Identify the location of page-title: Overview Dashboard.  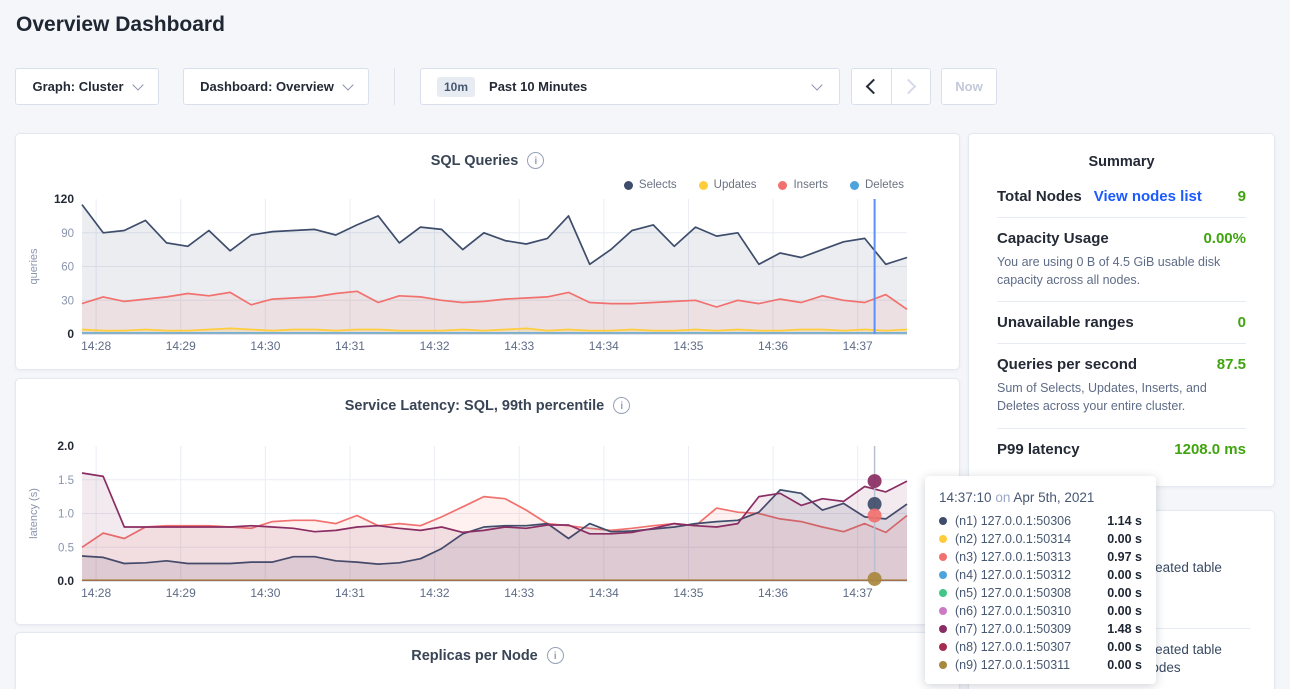
(120, 24).